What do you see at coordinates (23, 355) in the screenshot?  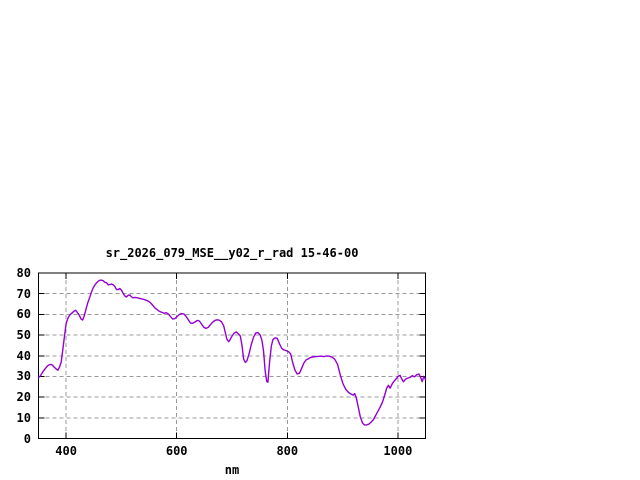 I see `y-tick-label: 40` at bounding box center [23, 355].